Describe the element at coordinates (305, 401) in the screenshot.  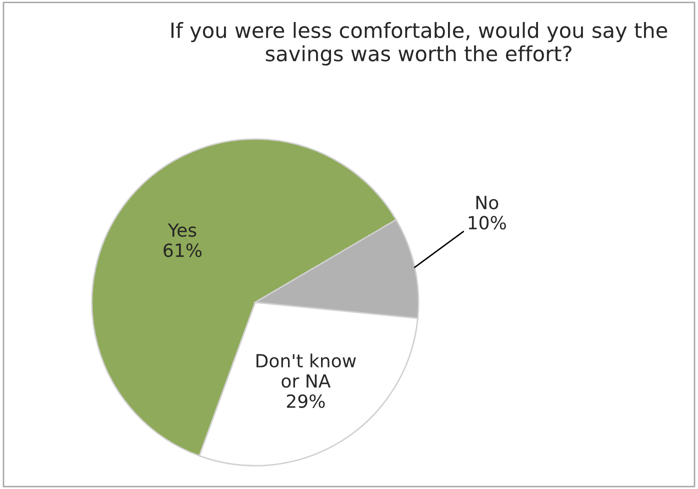
I see `data-label: 29%` at that location.